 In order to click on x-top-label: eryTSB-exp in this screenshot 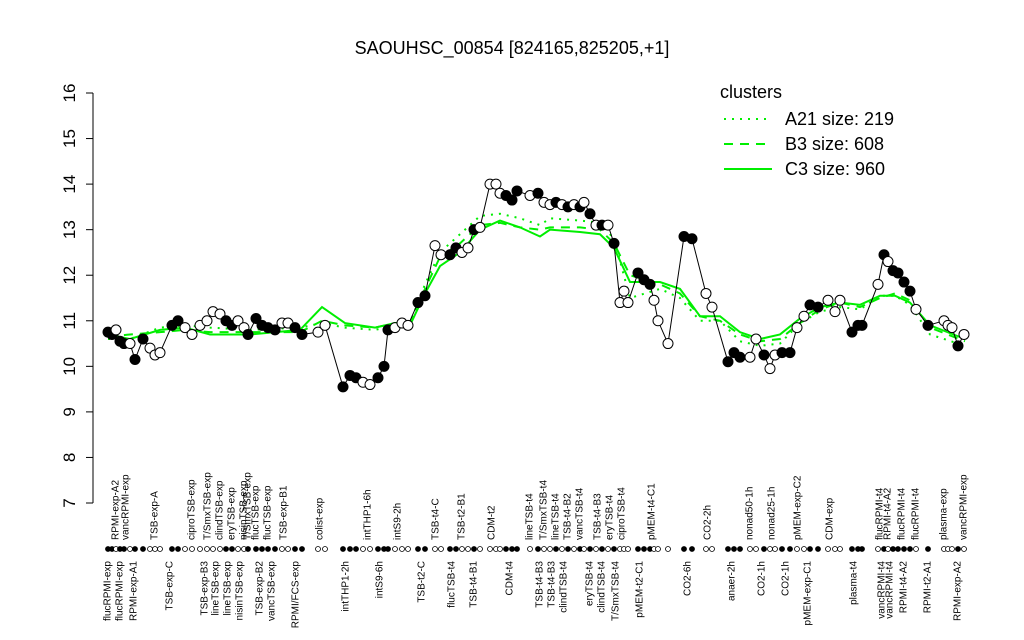, I will do `click(232, 513)`.